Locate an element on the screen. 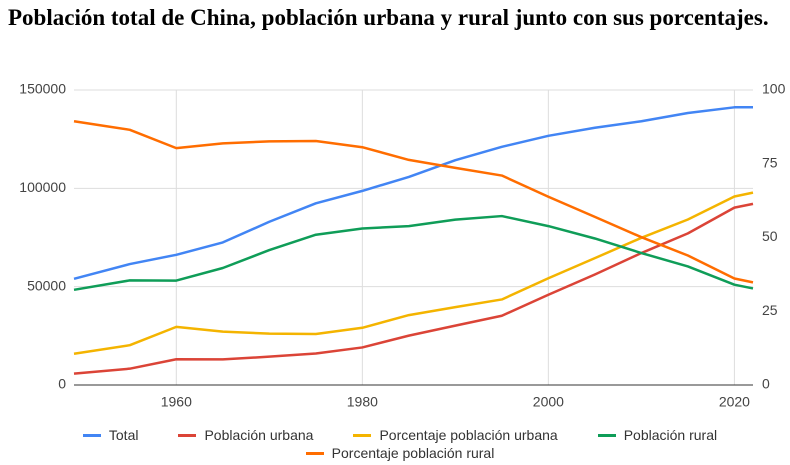  x-tick-label: 1980 is located at coordinates (362, 402).